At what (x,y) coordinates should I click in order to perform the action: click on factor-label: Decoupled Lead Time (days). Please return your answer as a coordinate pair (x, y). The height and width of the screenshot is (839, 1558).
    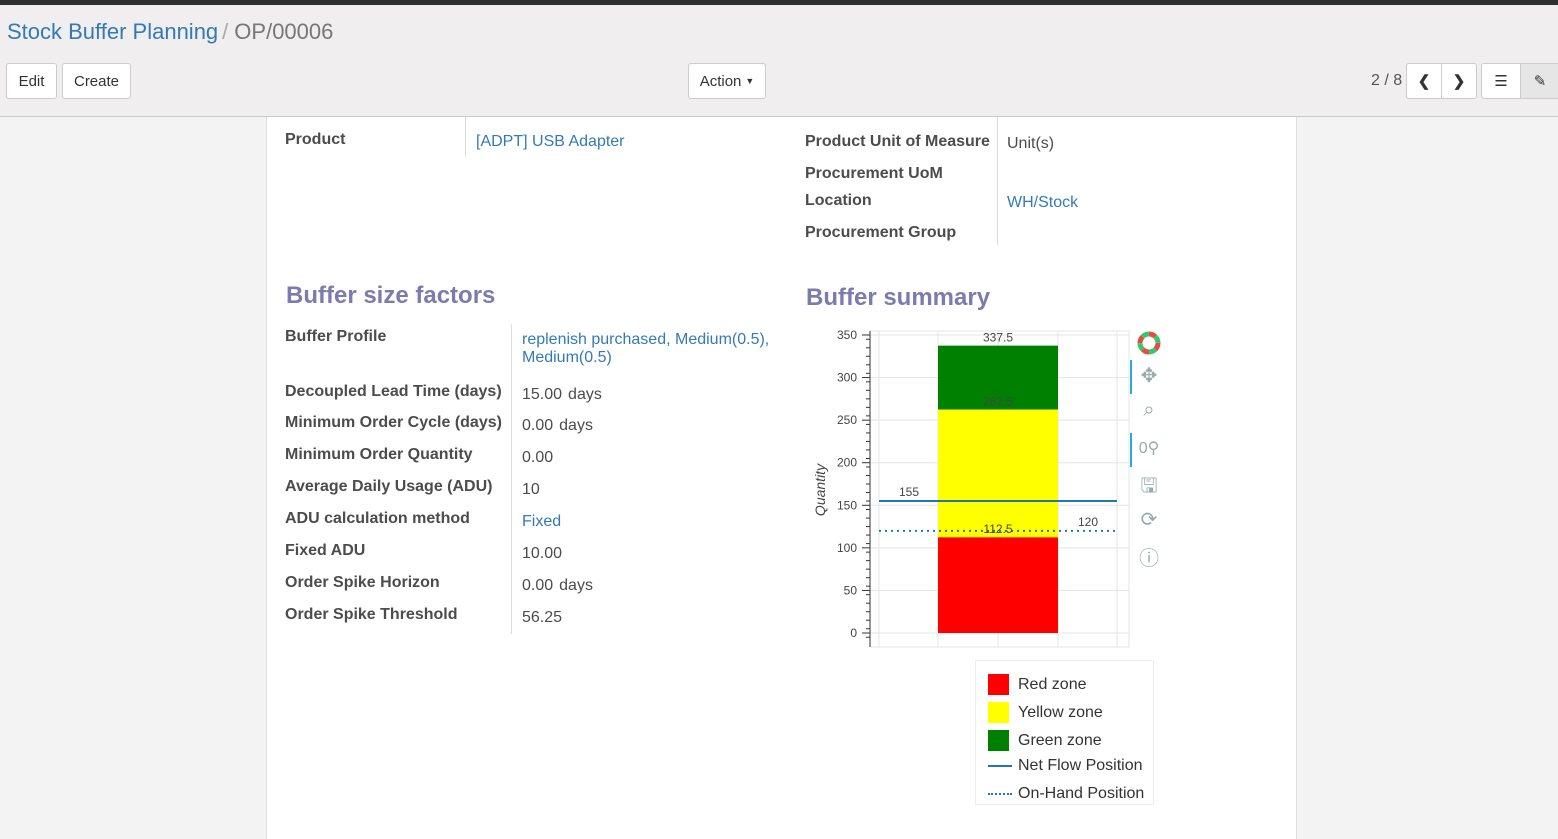
    Looking at the image, I should click on (393, 391).